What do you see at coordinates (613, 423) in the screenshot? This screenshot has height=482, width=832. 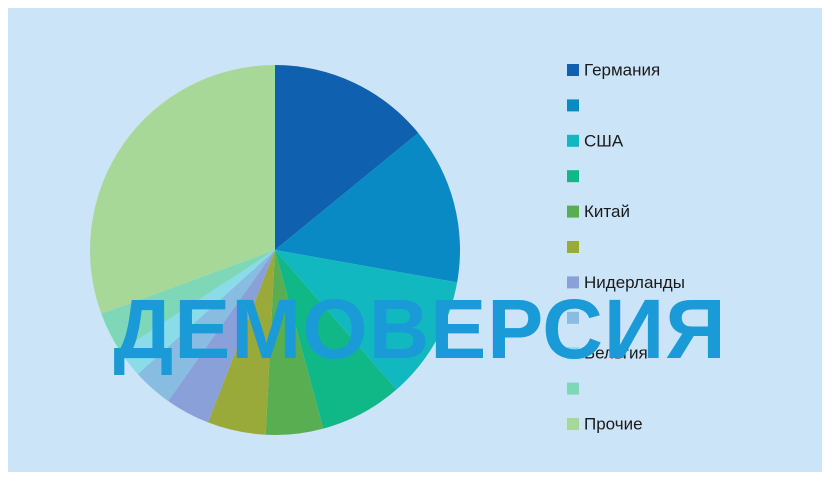 I see `legend-label: Прочие` at bounding box center [613, 423].